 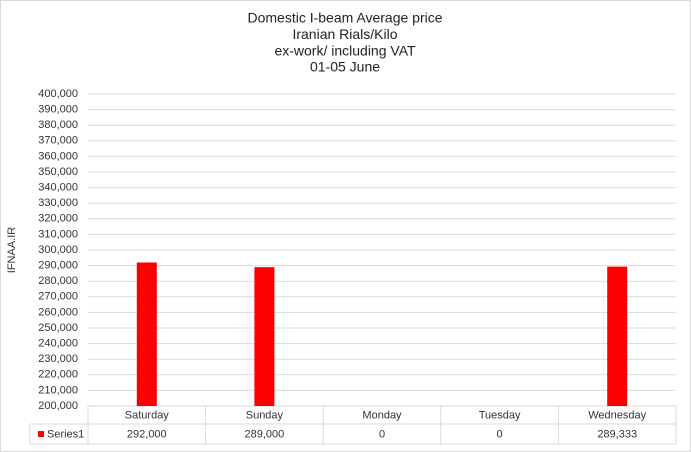 What do you see at coordinates (58, 172) in the screenshot?
I see `y-tick-label: 350,000` at bounding box center [58, 172].